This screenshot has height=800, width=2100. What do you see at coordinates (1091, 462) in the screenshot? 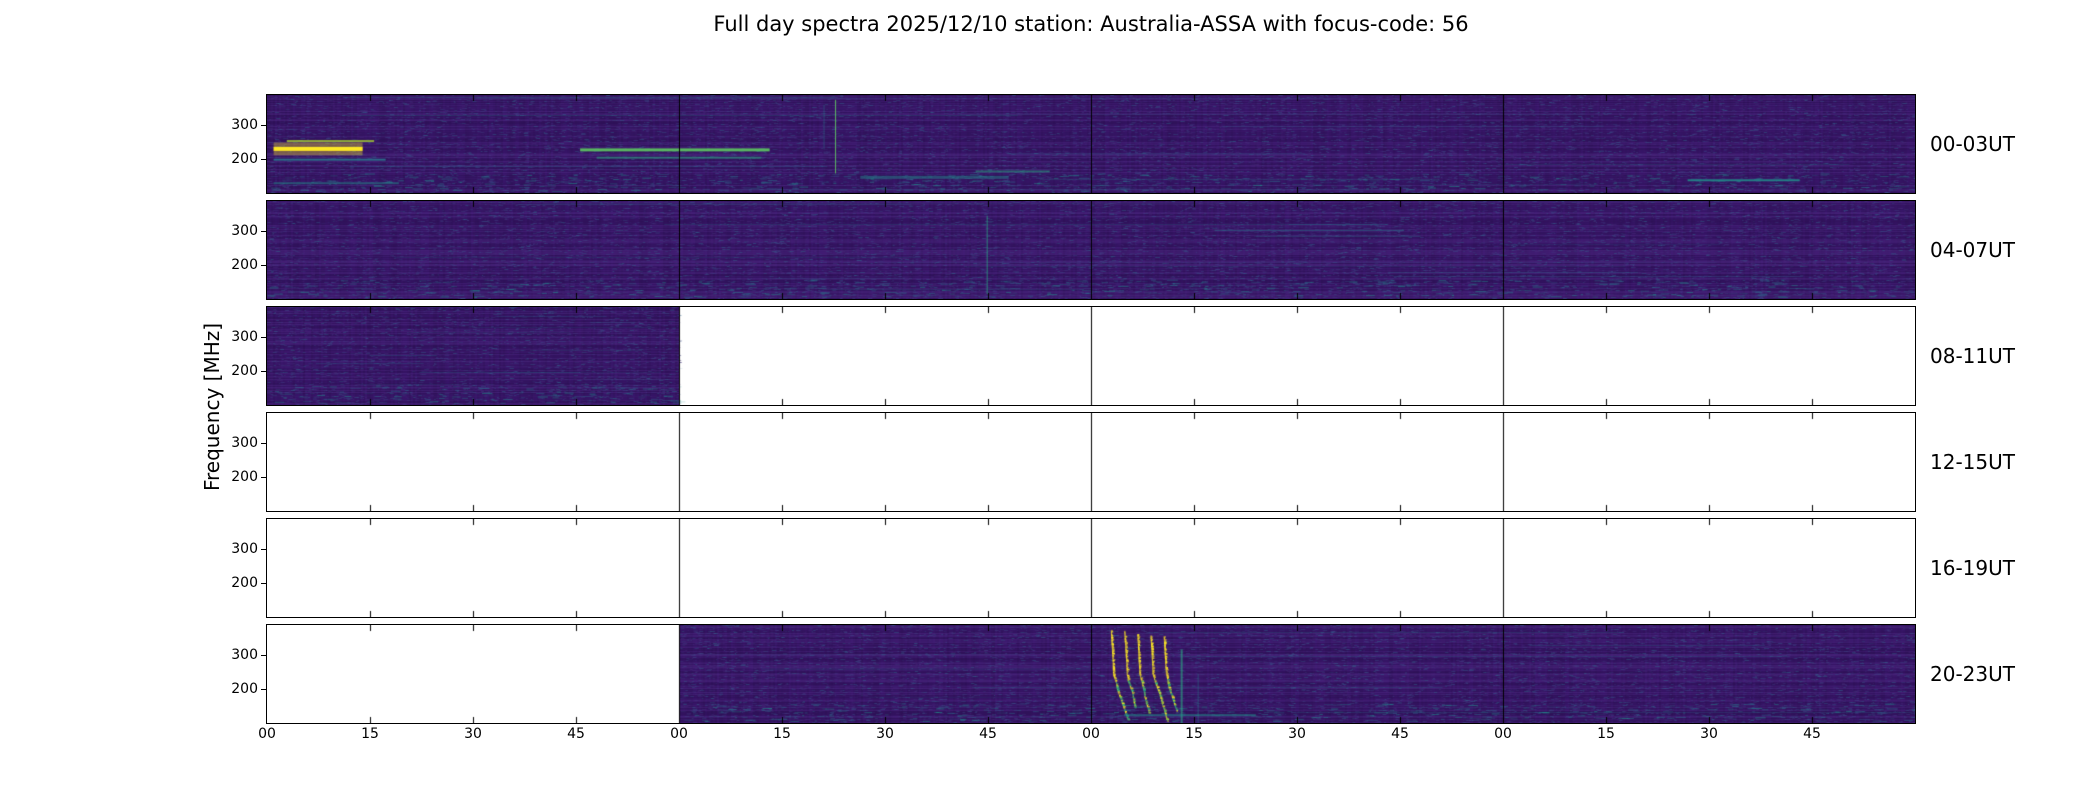
I see `spectrogram-panel-12-15UT` at bounding box center [1091, 462].